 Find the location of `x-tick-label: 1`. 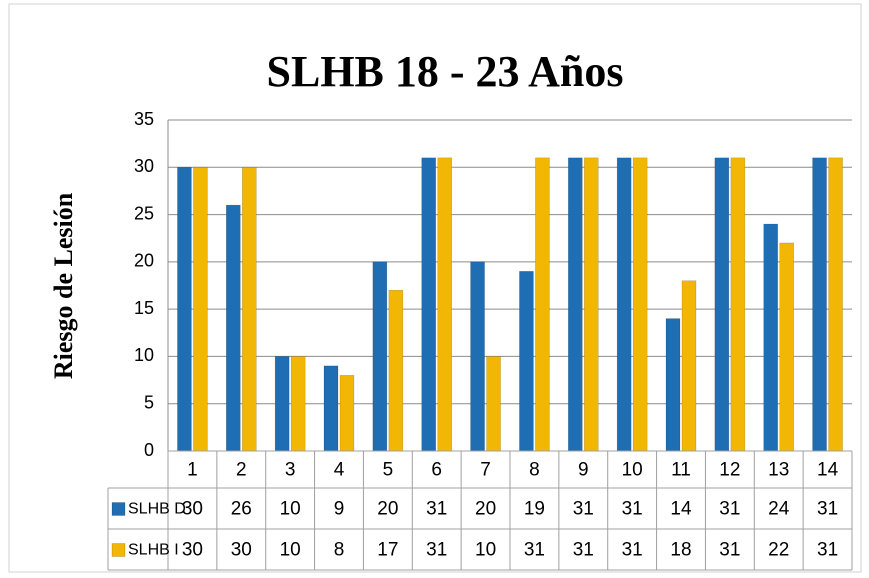

x-tick-label: 1 is located at coordinates (192, 470).